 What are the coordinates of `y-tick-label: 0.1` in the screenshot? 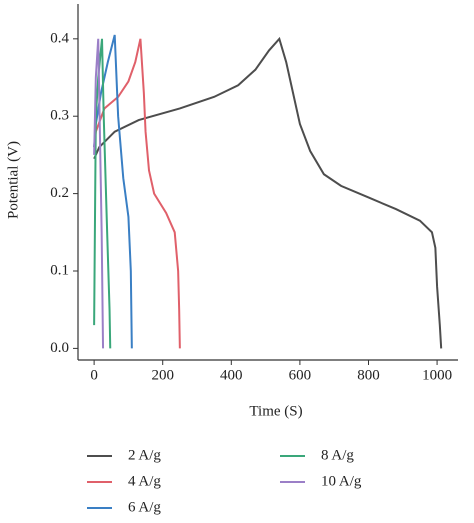 It's located at (59, 270).